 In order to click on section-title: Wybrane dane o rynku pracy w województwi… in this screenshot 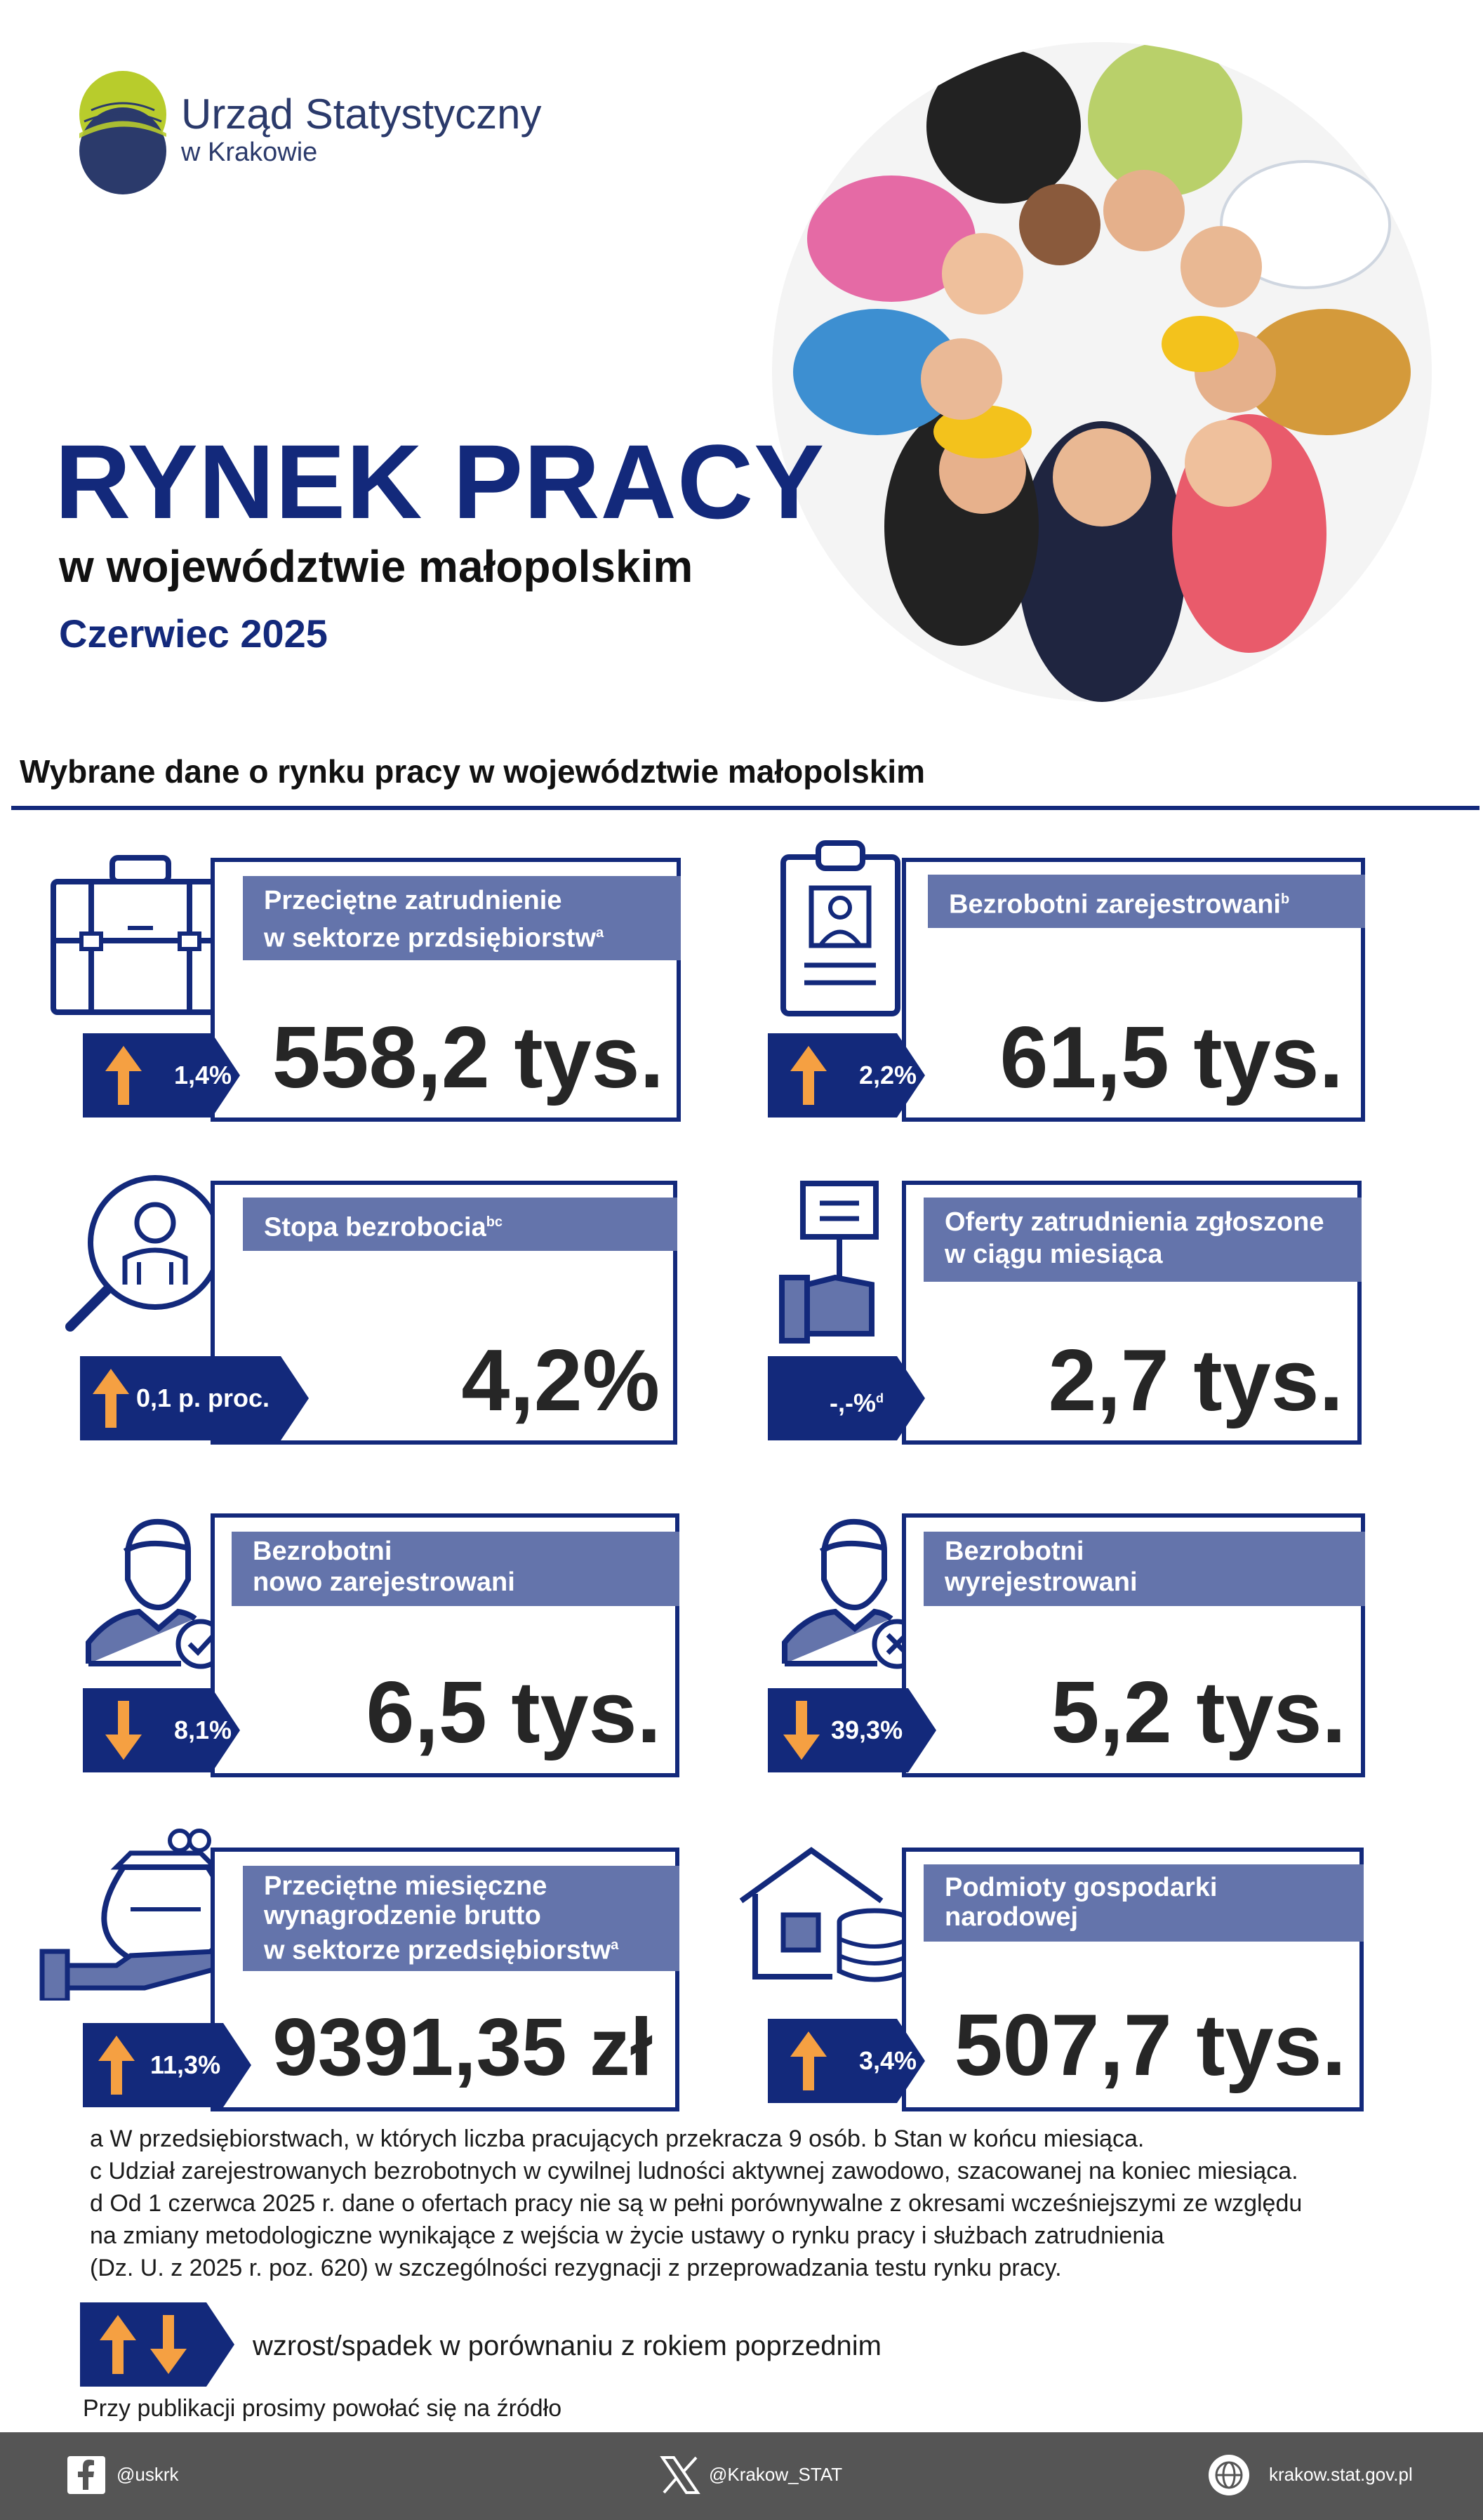, I will do `click(473, 771)`.